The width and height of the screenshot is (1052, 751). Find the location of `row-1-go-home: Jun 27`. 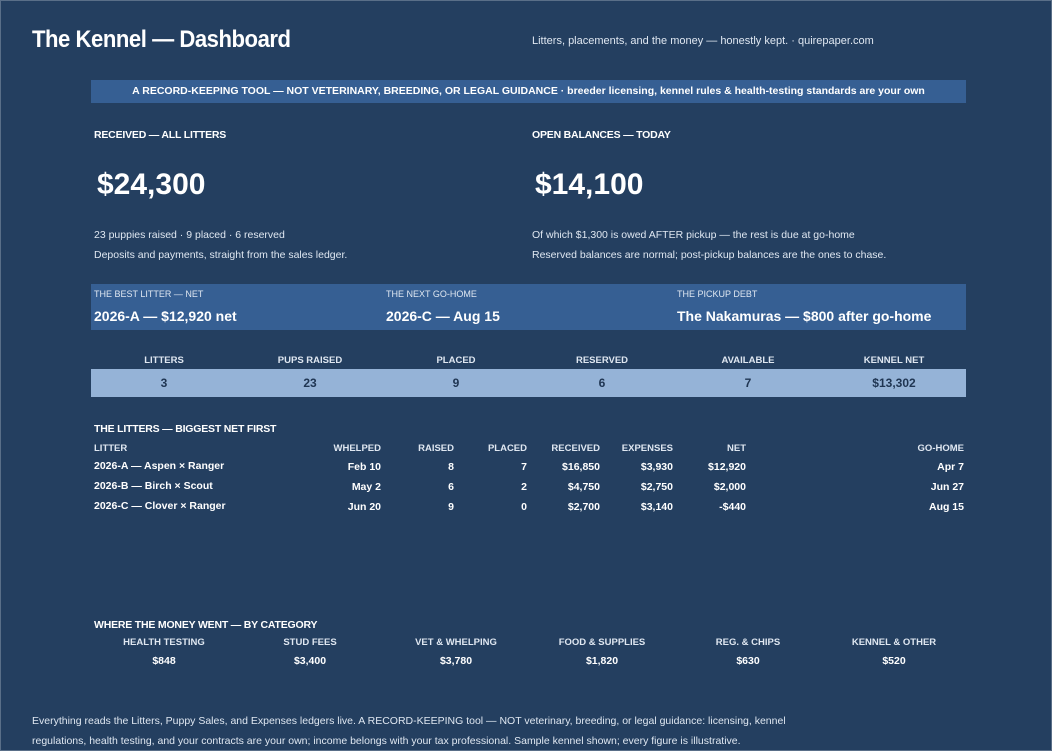

row-1-go-home: Jun 27 is located at coordinates (947, 487).